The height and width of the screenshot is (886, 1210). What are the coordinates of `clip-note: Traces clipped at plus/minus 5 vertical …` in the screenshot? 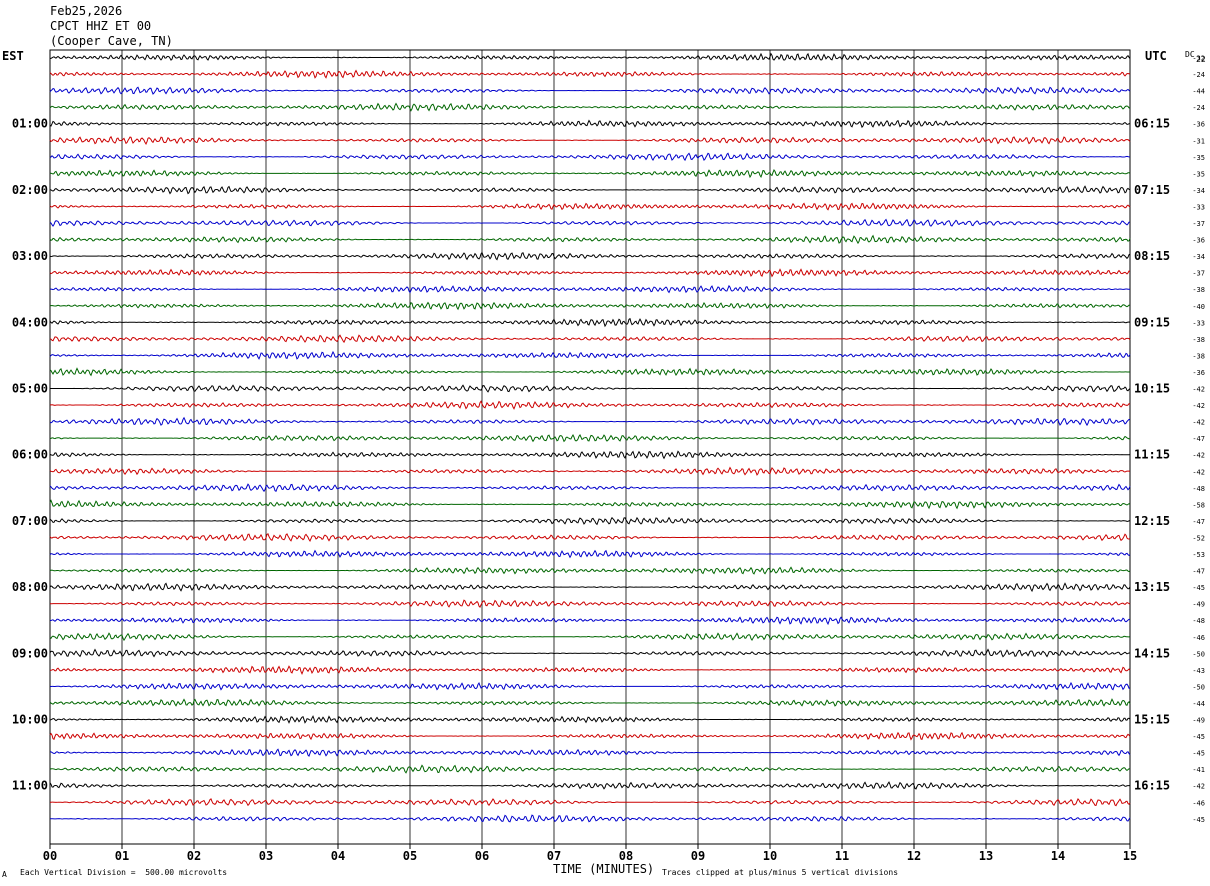 It's located at (780, 872).